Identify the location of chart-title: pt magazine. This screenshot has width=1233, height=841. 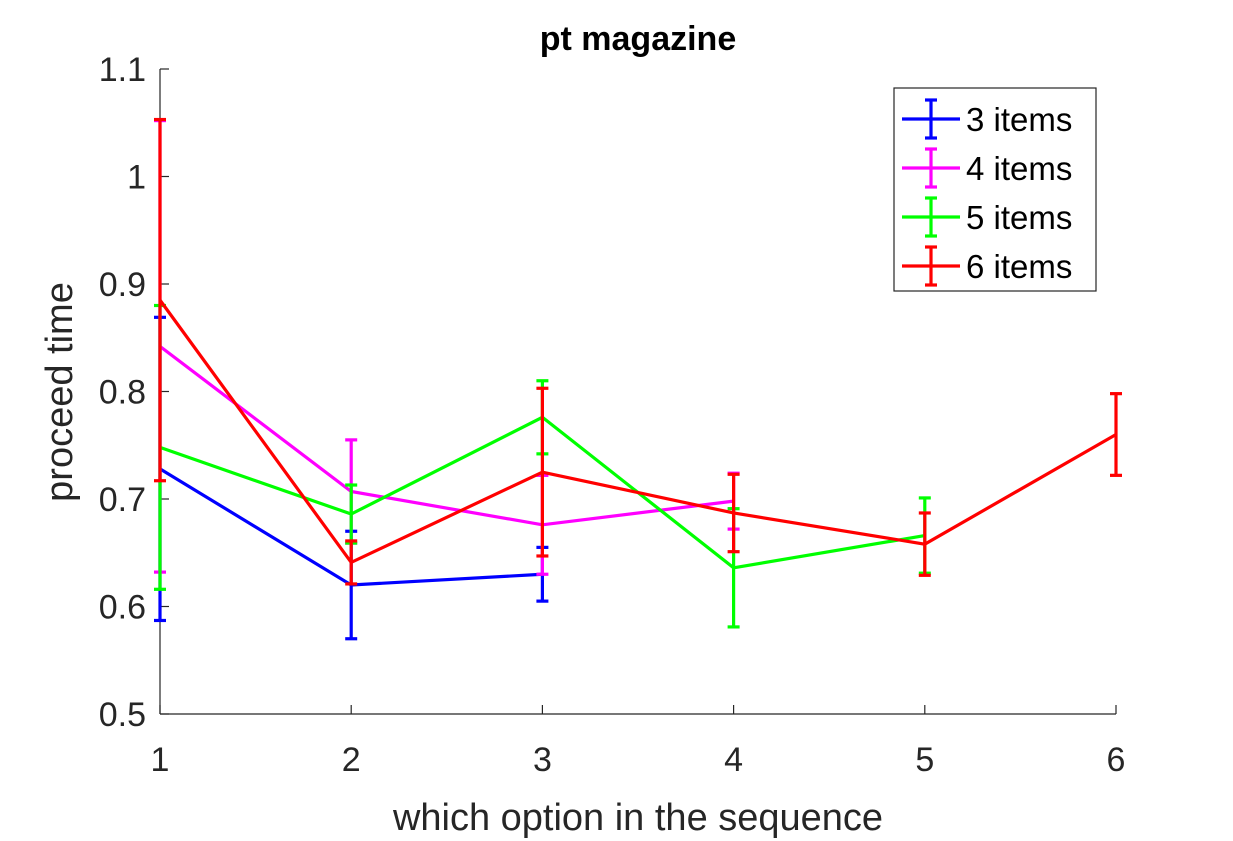
(638, 39).